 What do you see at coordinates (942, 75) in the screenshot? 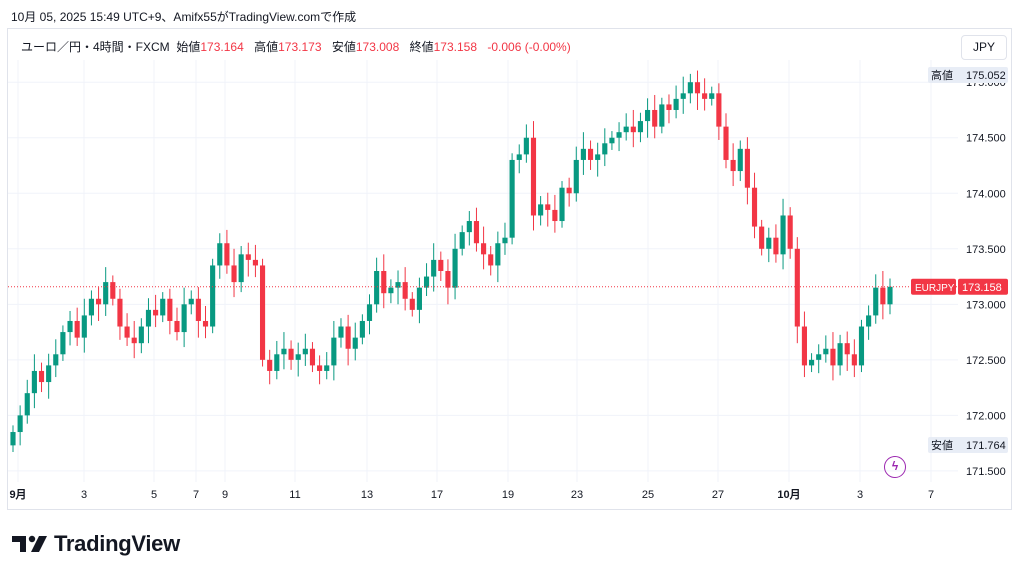
I see `high-badge-label: 高値` at bounding box center [942, 75].